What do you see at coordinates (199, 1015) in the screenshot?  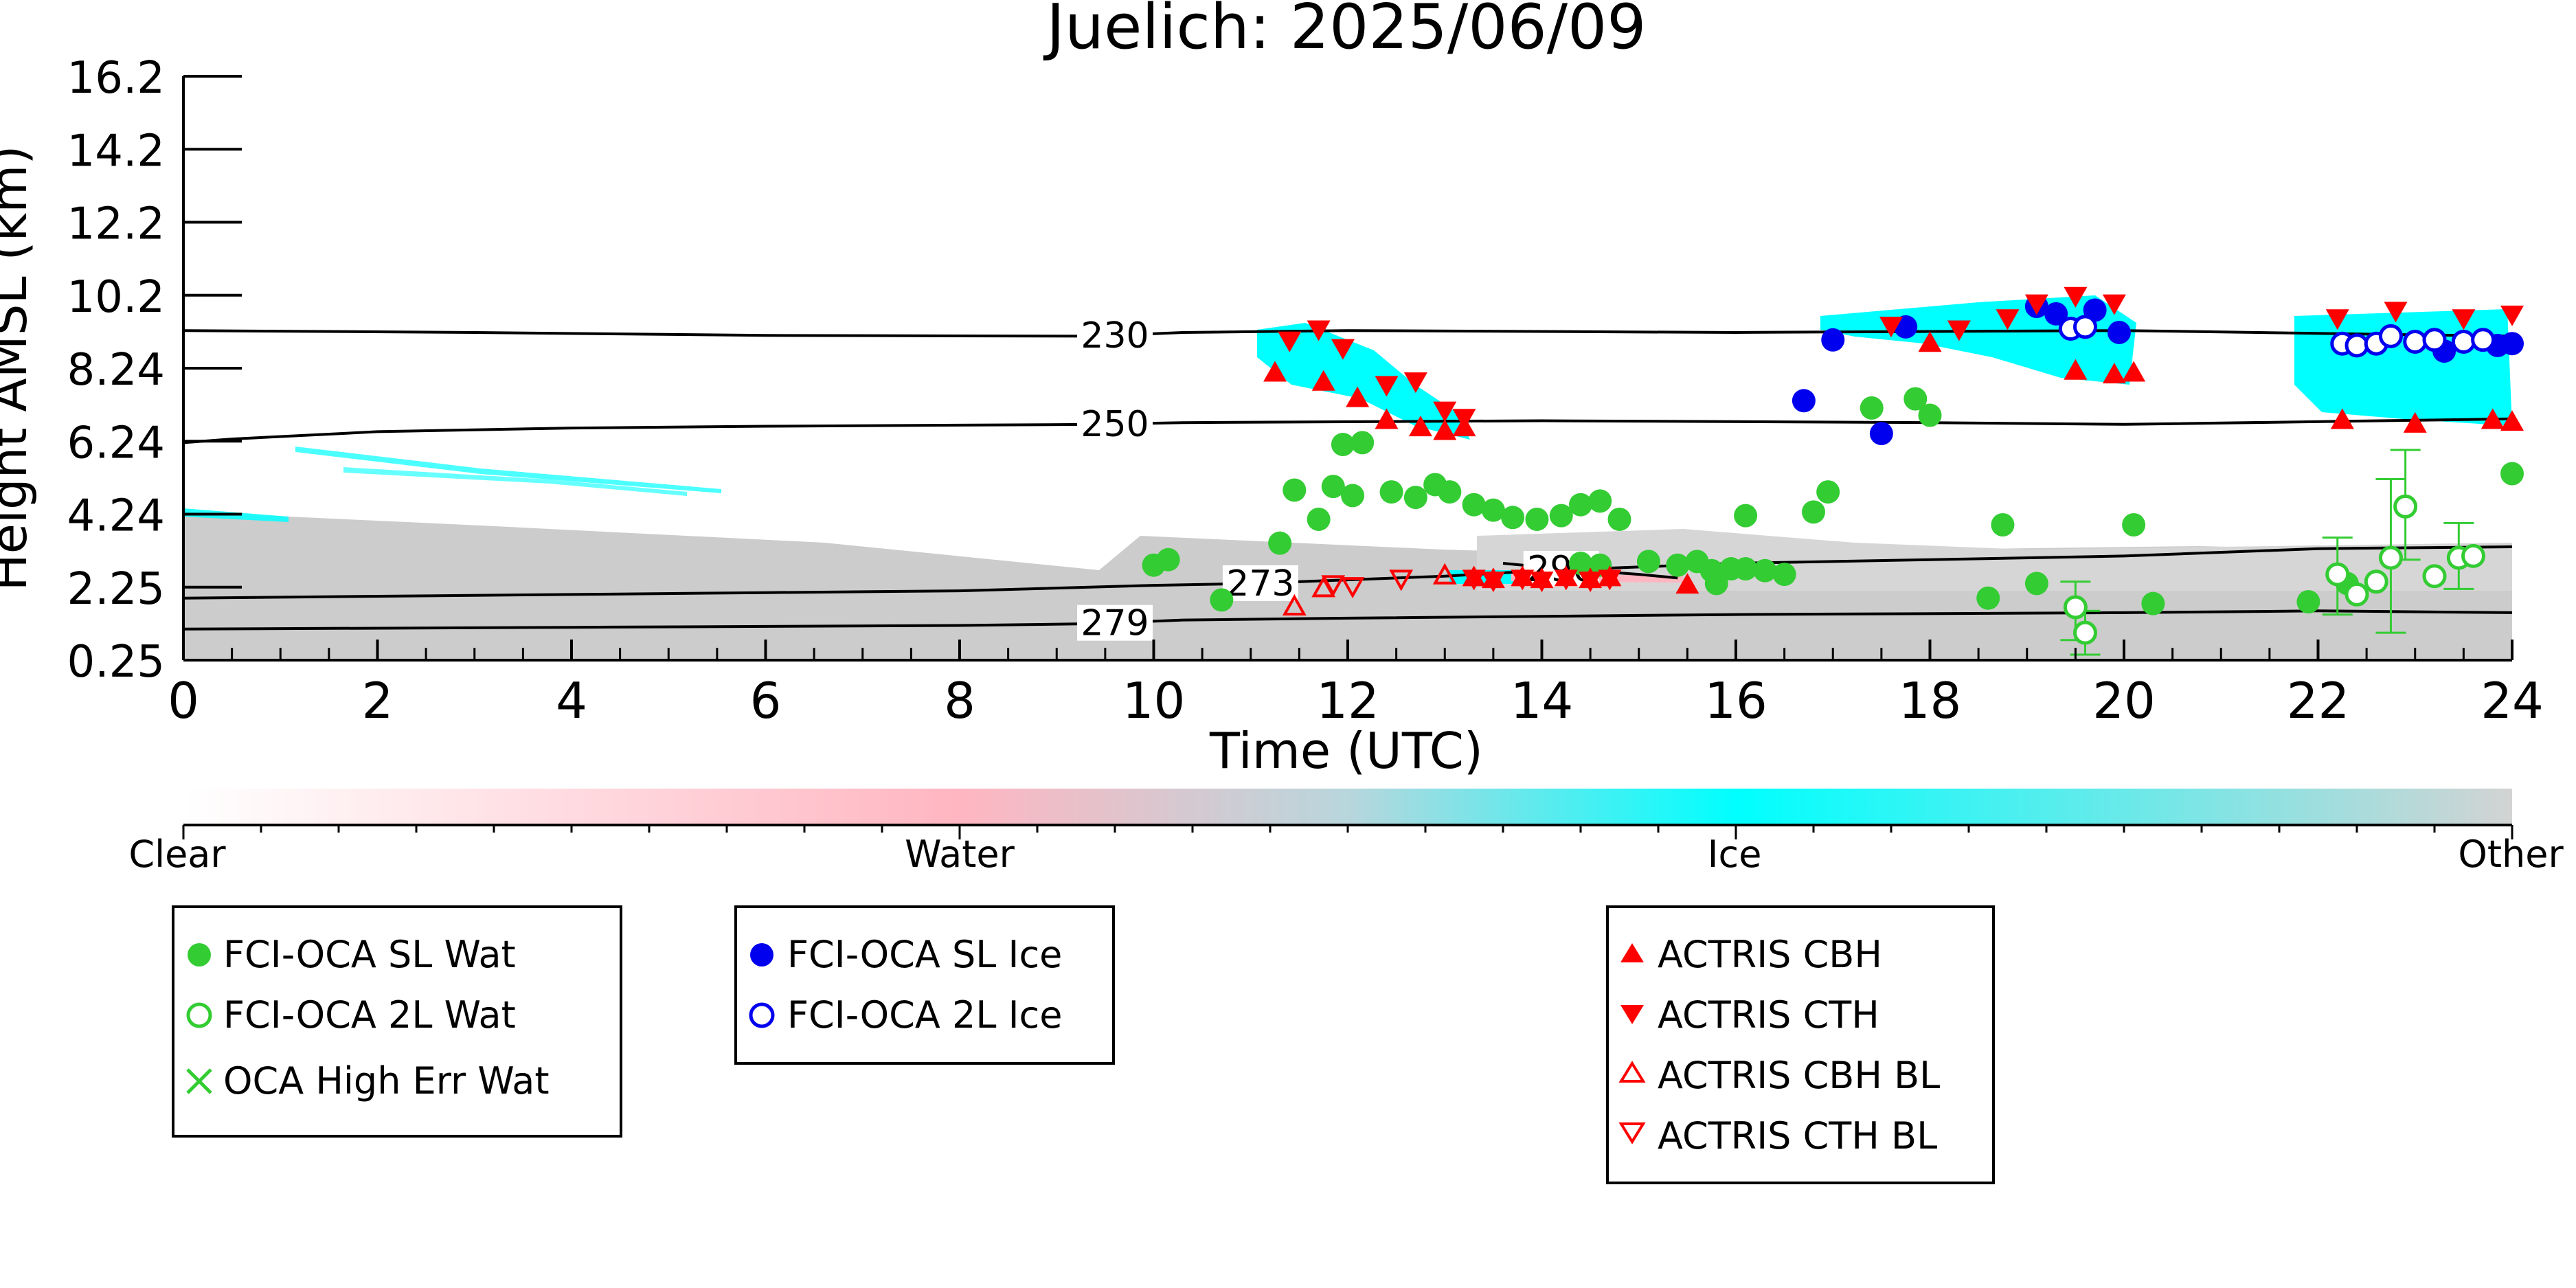 I see `legend-marker-2l-wat` at bounding box center [199, 1015].